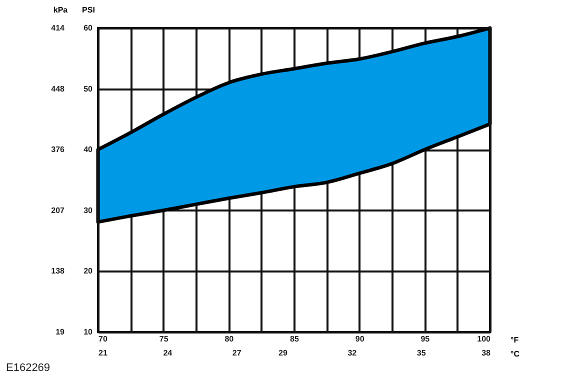  I want to click on x2-axis-title: °C, so click(515, 354).